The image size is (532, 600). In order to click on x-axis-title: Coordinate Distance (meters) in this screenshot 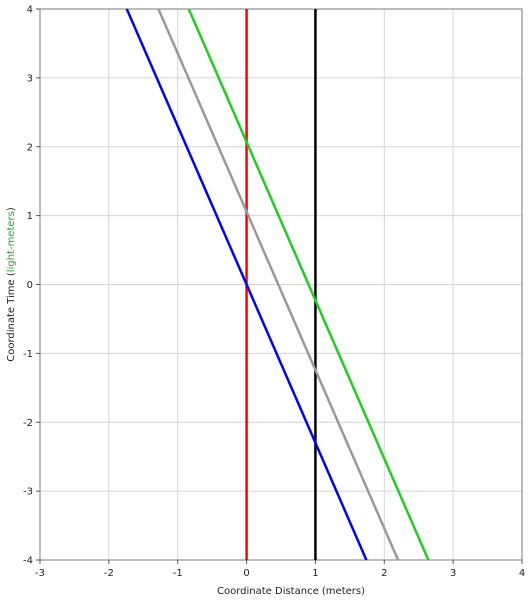, I will do `click(291, 591)`.